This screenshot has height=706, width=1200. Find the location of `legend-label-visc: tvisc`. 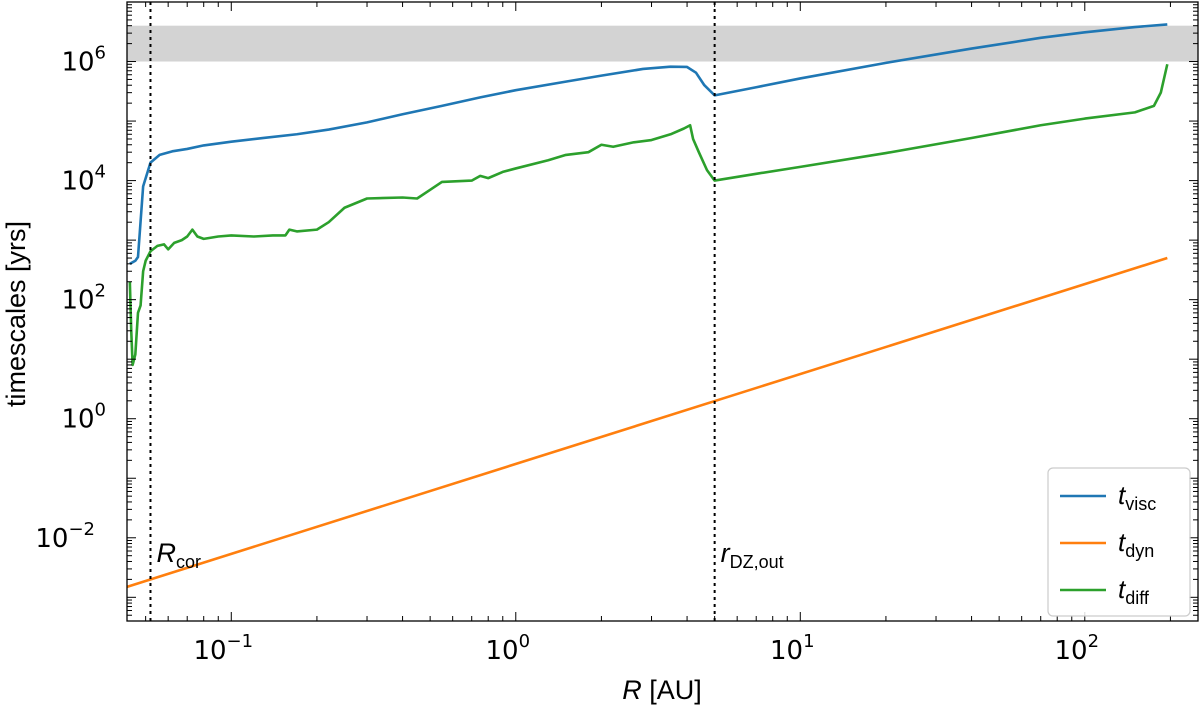

legend-label-visc: tvisc is located at coordinates (1137, 497).